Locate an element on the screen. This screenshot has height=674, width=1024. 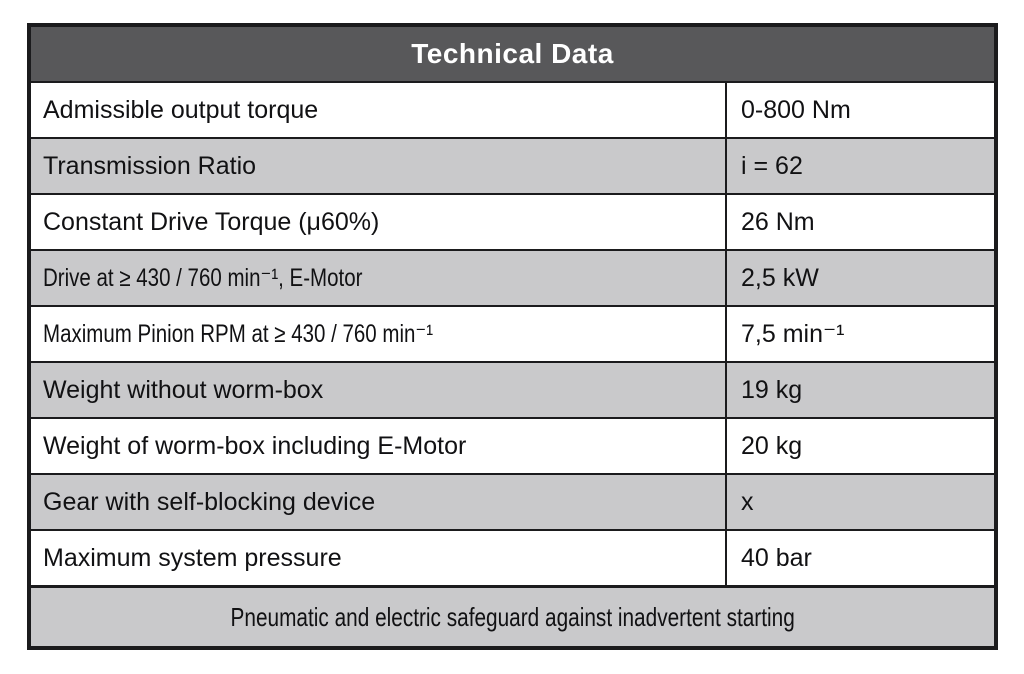
spec-value: 2,5 kW is located at coordinates (861, 278).